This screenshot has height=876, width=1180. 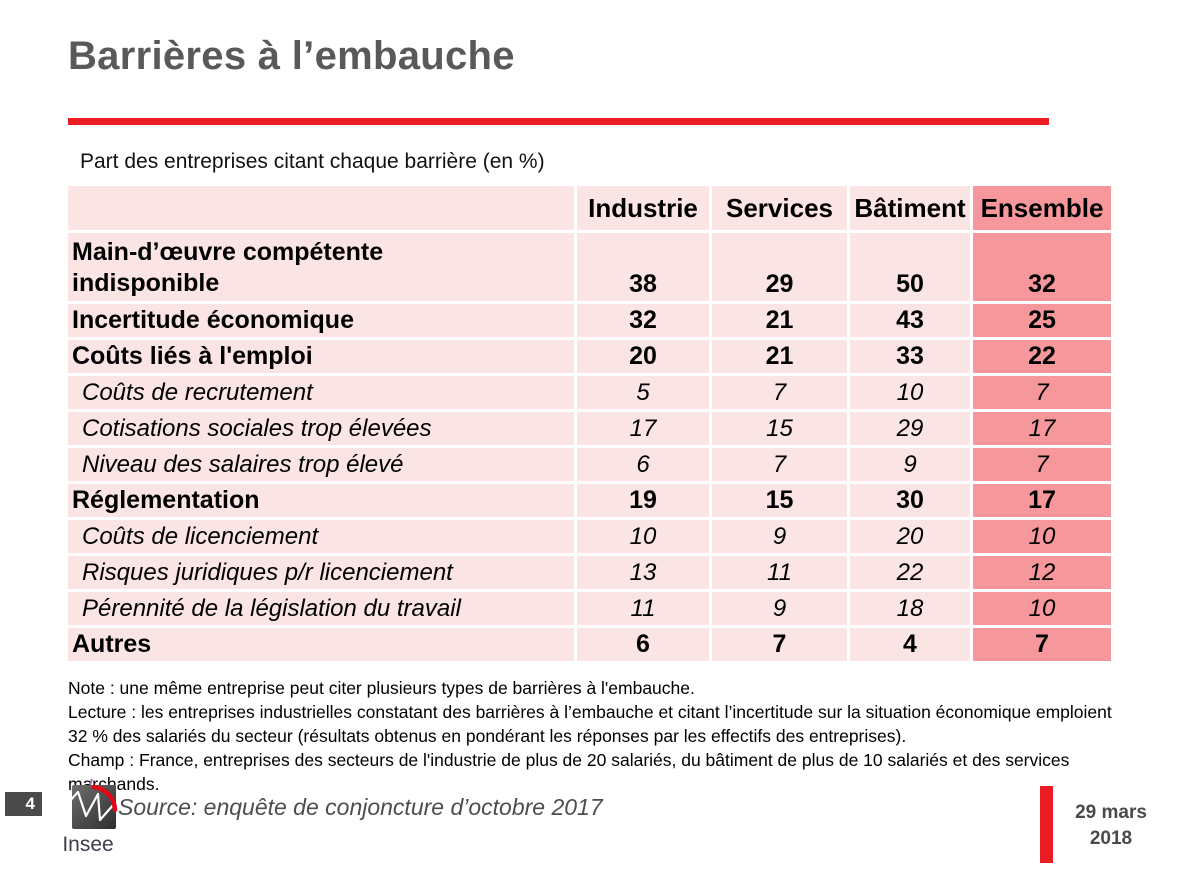 I want to click on insee-logo-icon, so click(x=87, y=806).